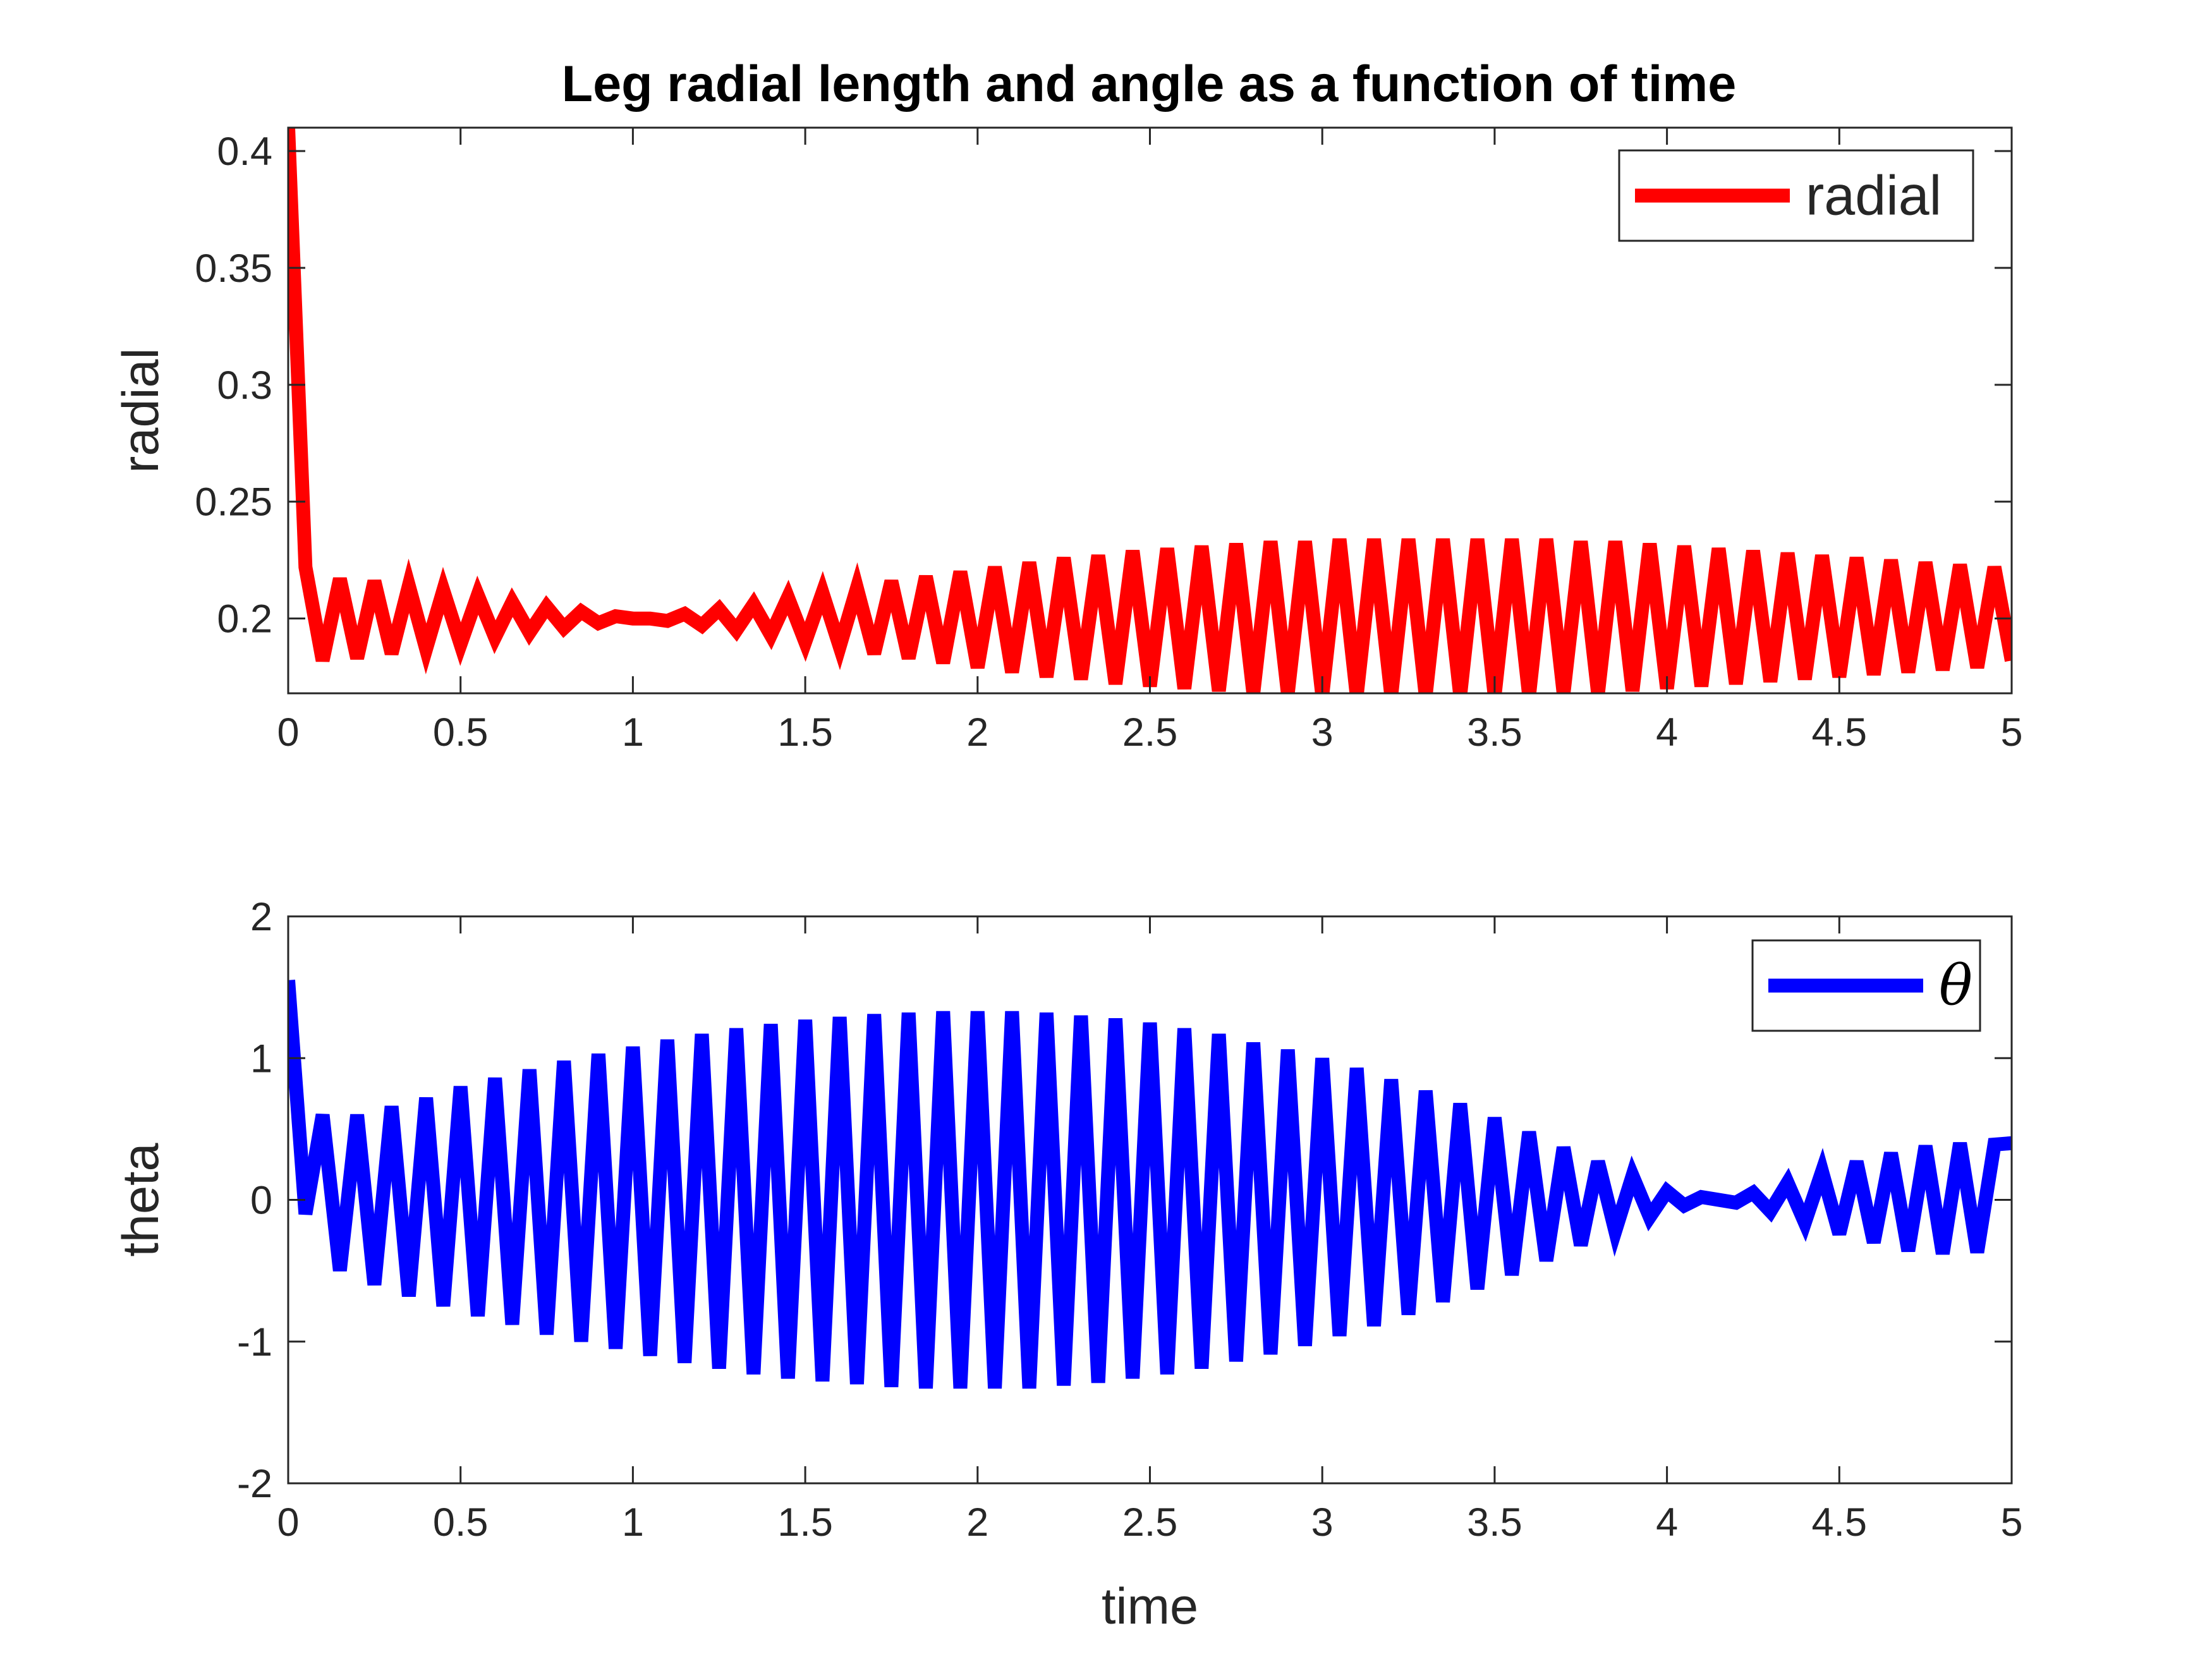 This screenshot has width=2212, height=1659. Describe the element at coordinates (244, 152) in the screenshot. I see `y-tick-label: 0.4` at that location.